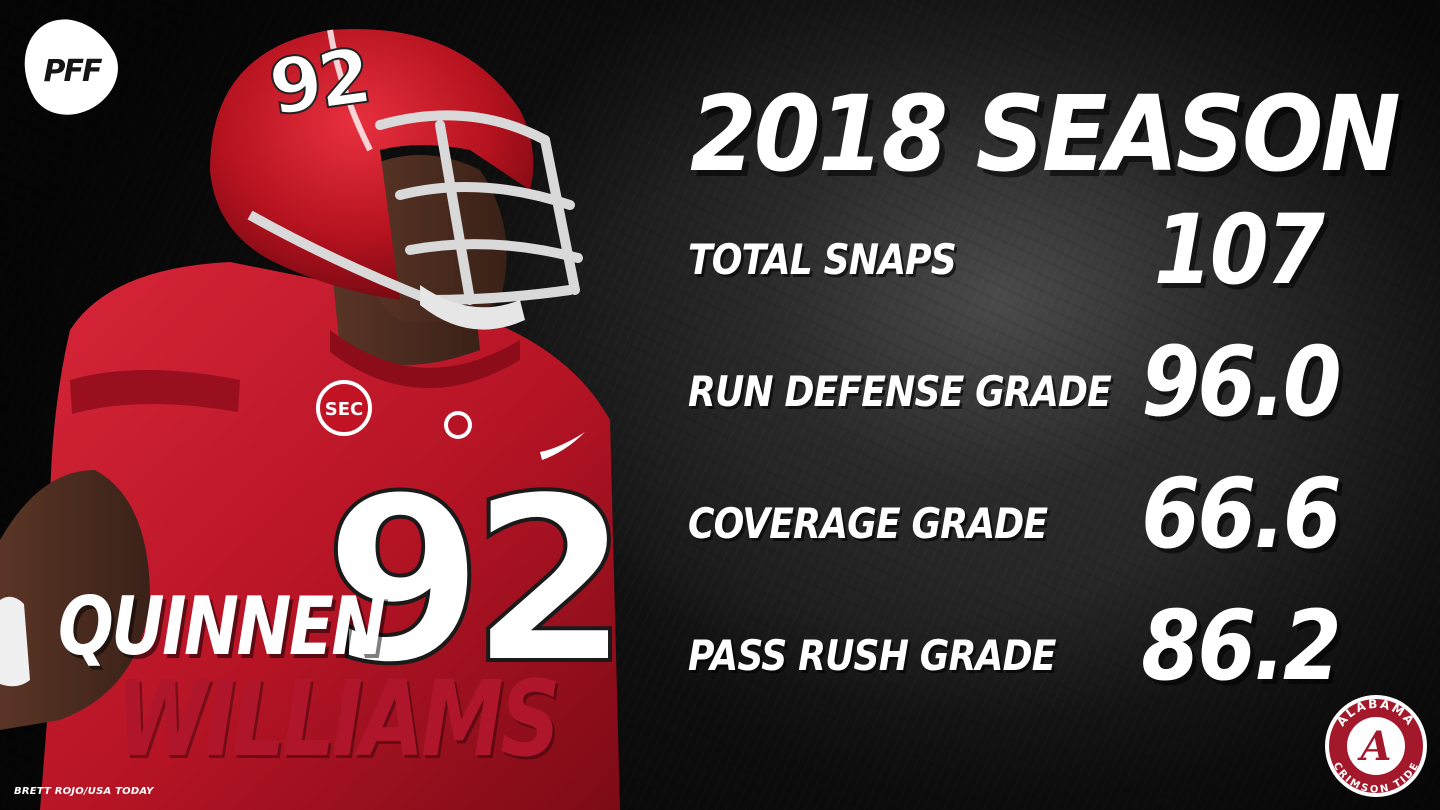 The height and width of the screenshot is (810, 1440). What do you see at coordinates (1018, 251) in the screenshot?
I see `stat-row-total-snaps: TOTAL SNAPS 107` at bounding box center [1018, 251].